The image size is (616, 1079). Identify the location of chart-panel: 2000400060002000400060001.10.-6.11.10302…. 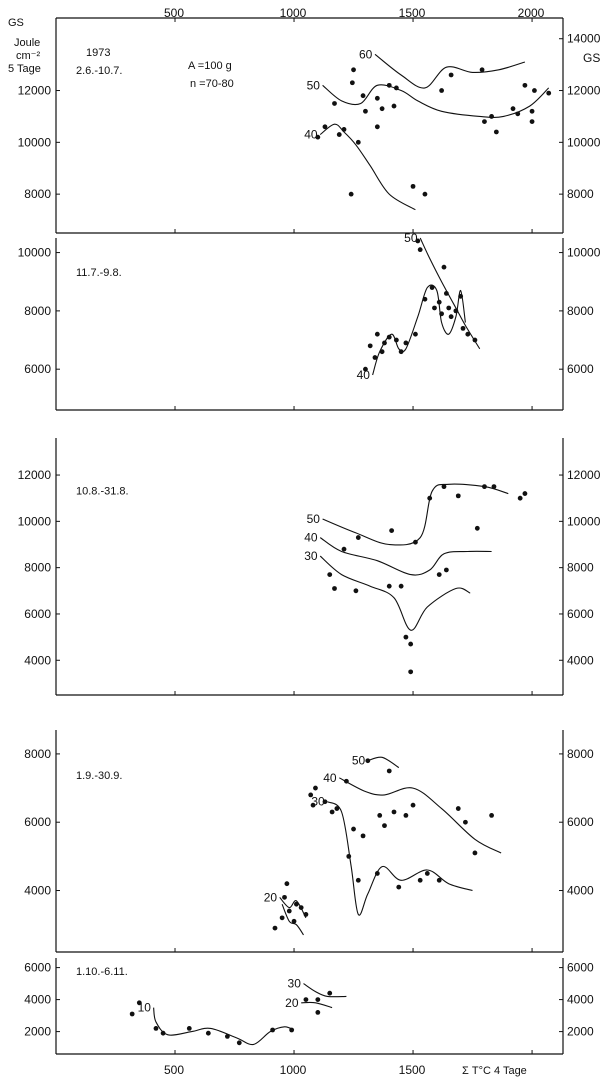
(309, 1006).